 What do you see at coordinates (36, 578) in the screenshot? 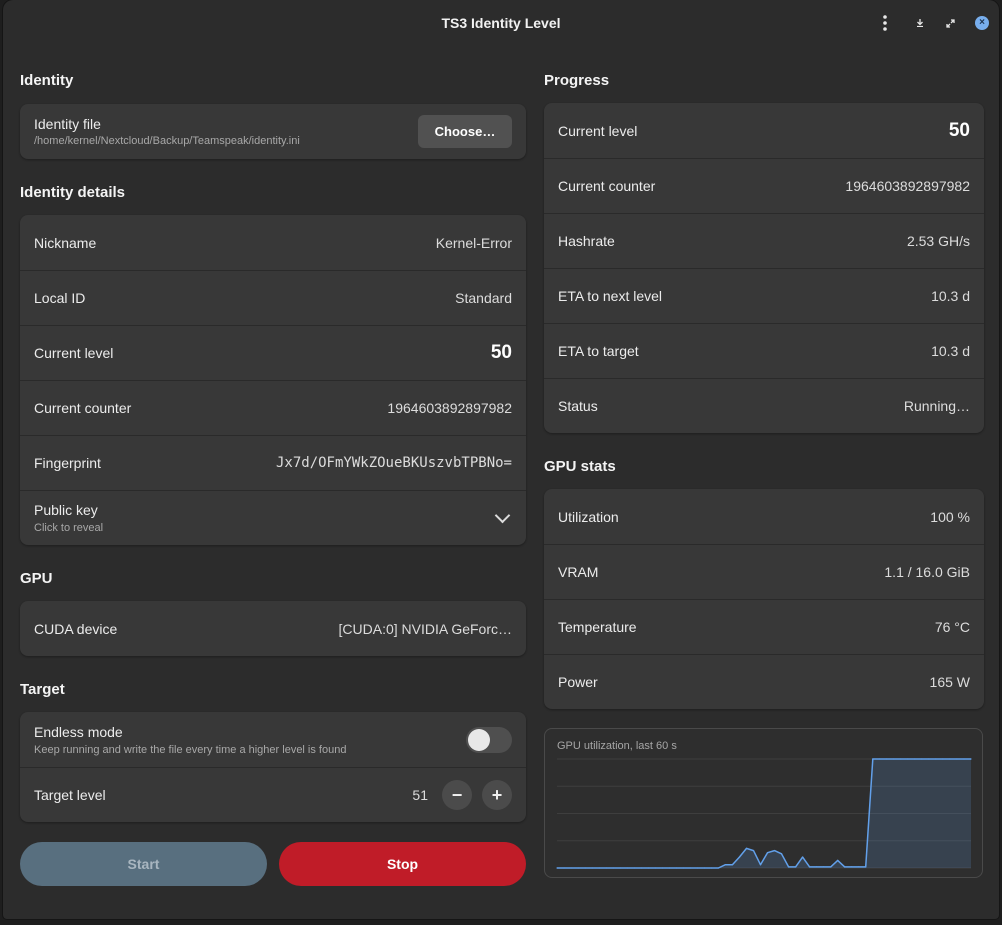
I see `gpu-section-title: GPU` at bounding box center [36, 578].